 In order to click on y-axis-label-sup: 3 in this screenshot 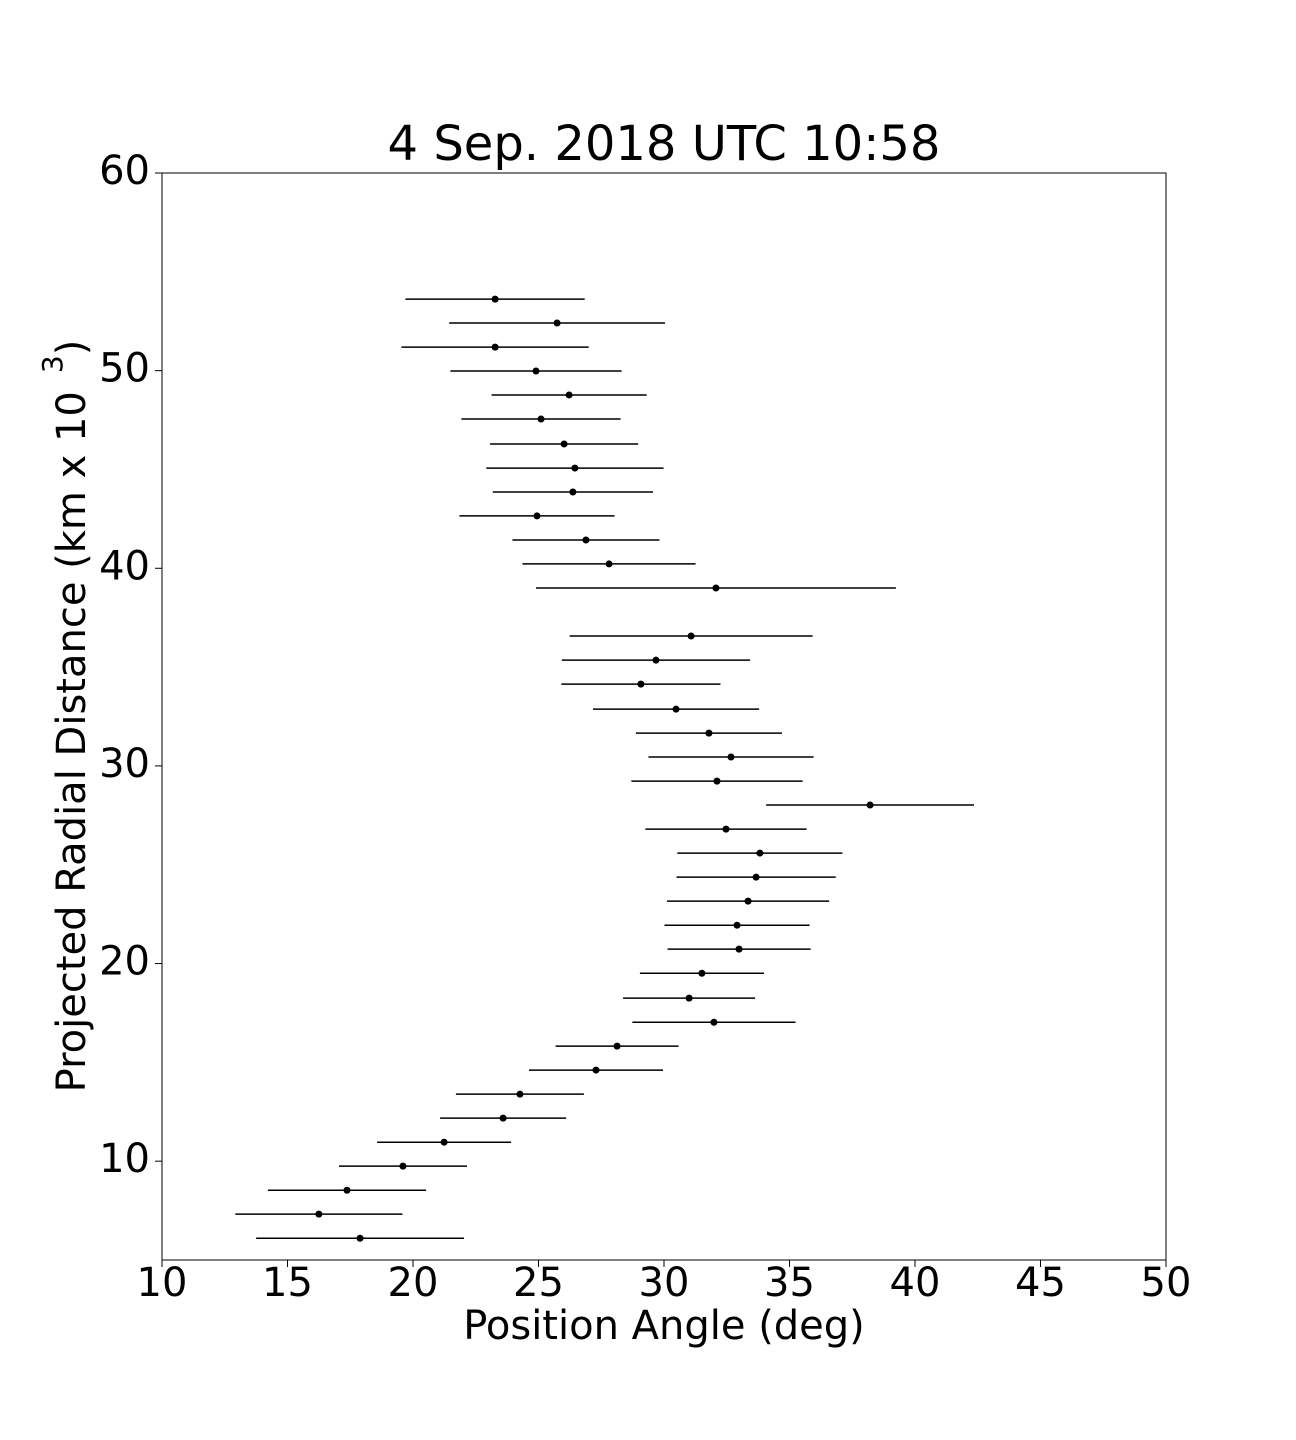, I will do `click(52, 364)`.